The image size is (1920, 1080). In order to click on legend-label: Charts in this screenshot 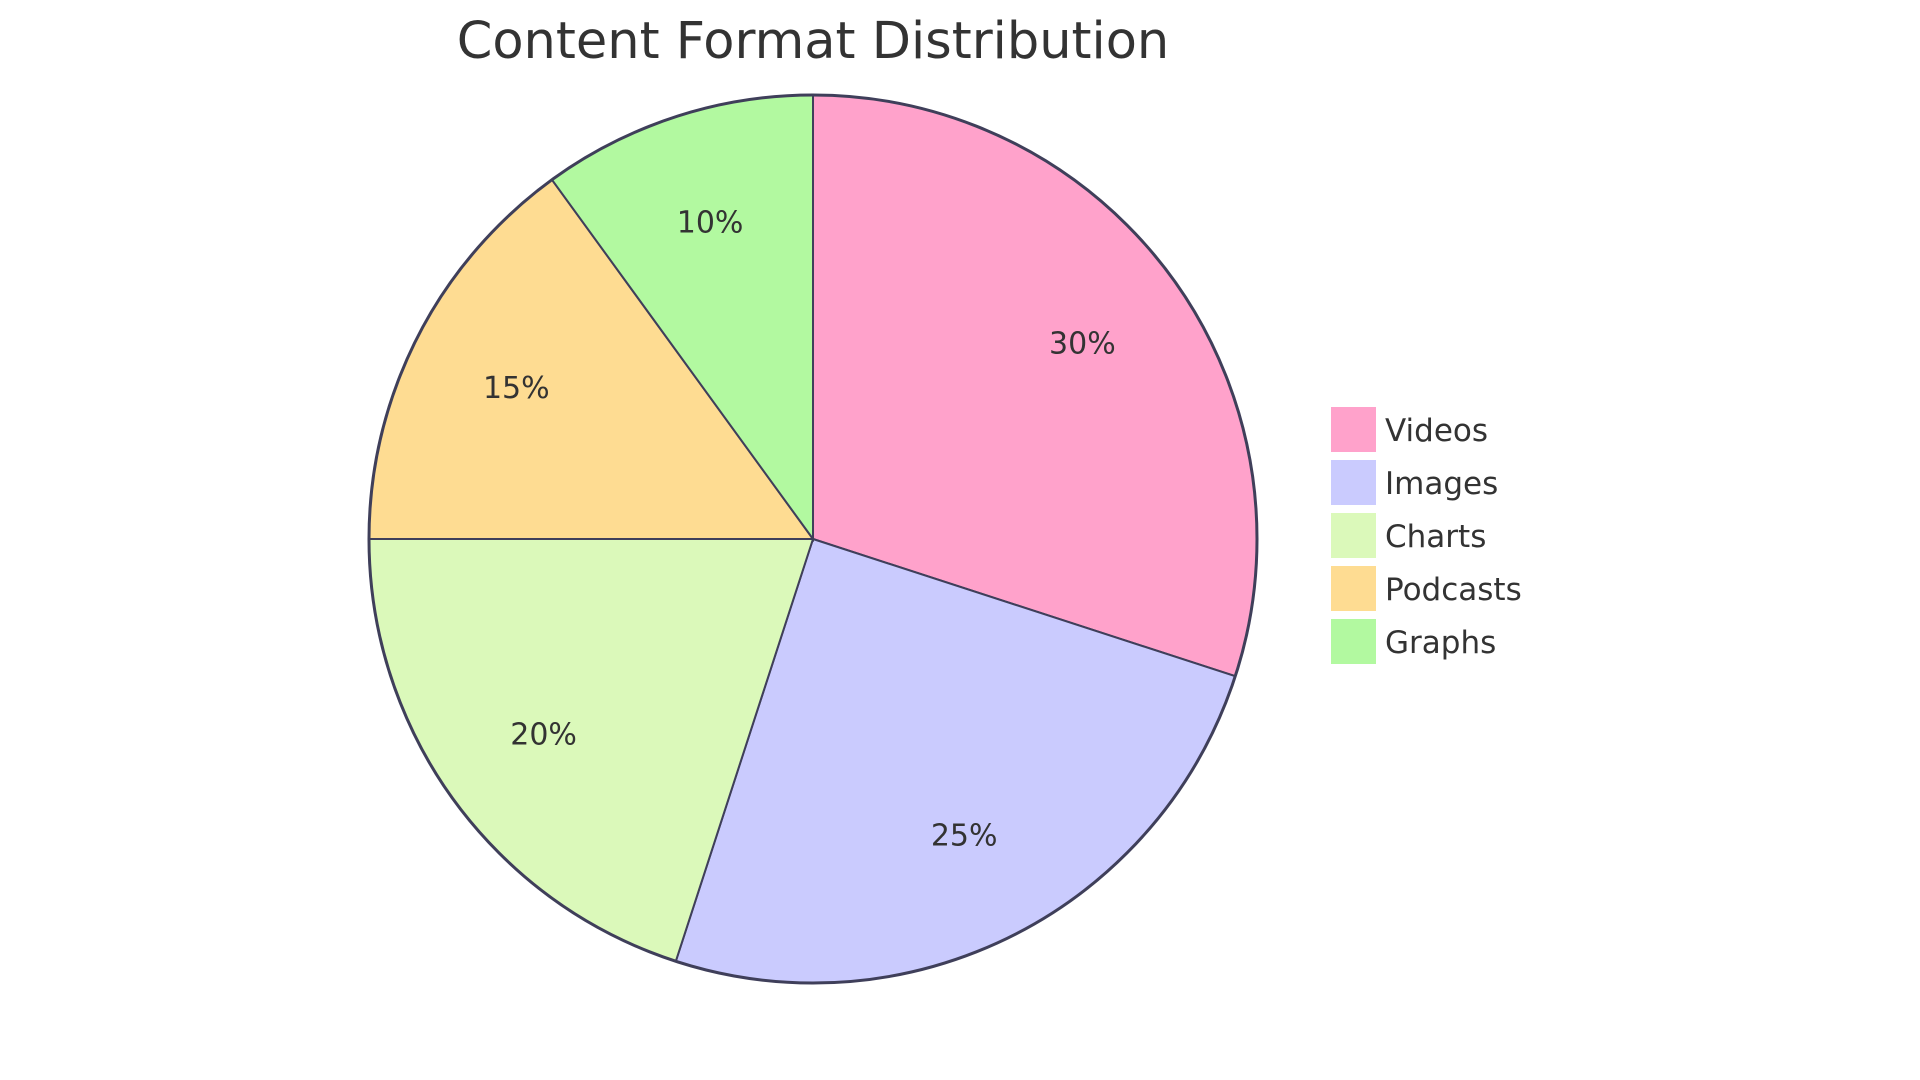, I will do `click(1435, 537)`.